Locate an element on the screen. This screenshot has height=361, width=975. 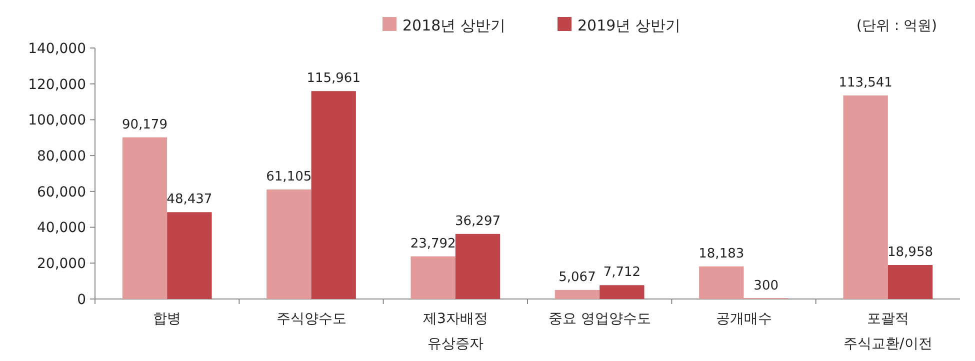
y-tick-label: 100,000 is located at coordinates (57, 120).